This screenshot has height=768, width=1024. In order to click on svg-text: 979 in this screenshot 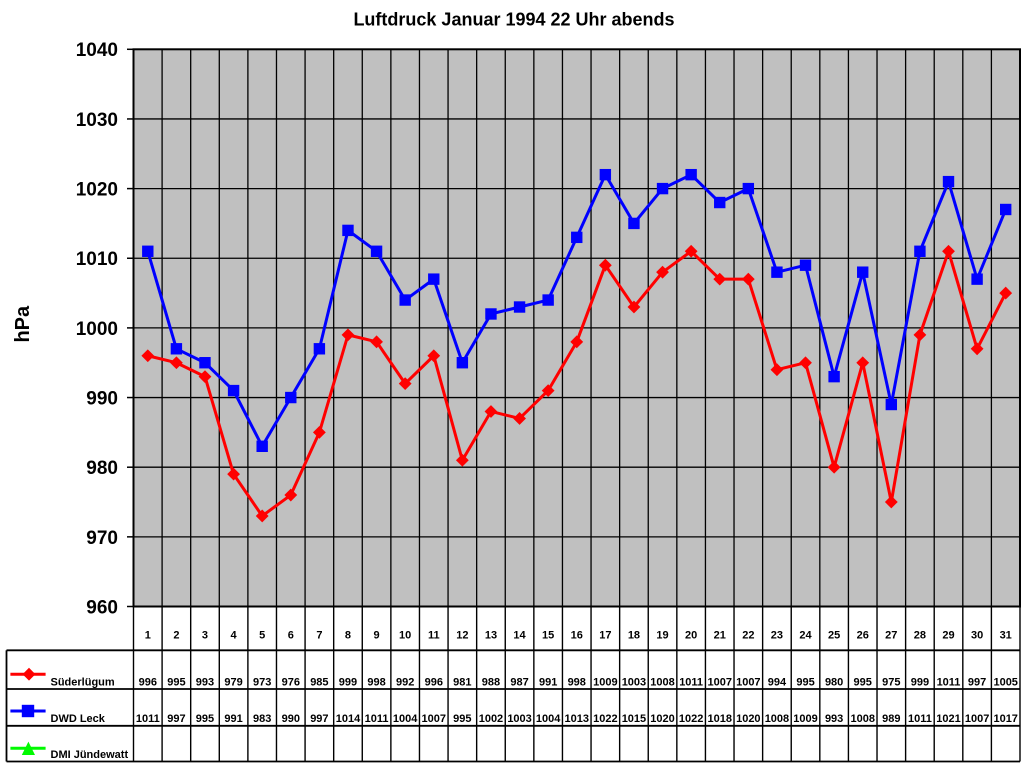, I will do `click(233, 683)`.